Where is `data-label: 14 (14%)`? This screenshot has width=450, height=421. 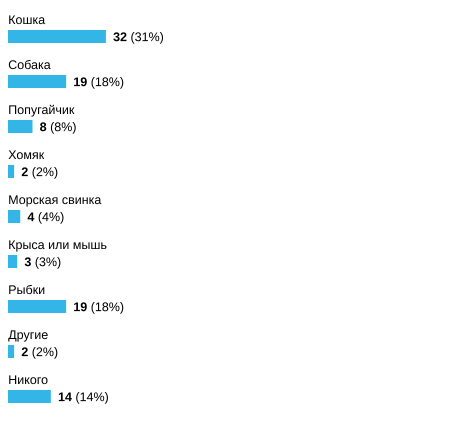
data-label: 14 (14%) is located at coordinates (83, 398).